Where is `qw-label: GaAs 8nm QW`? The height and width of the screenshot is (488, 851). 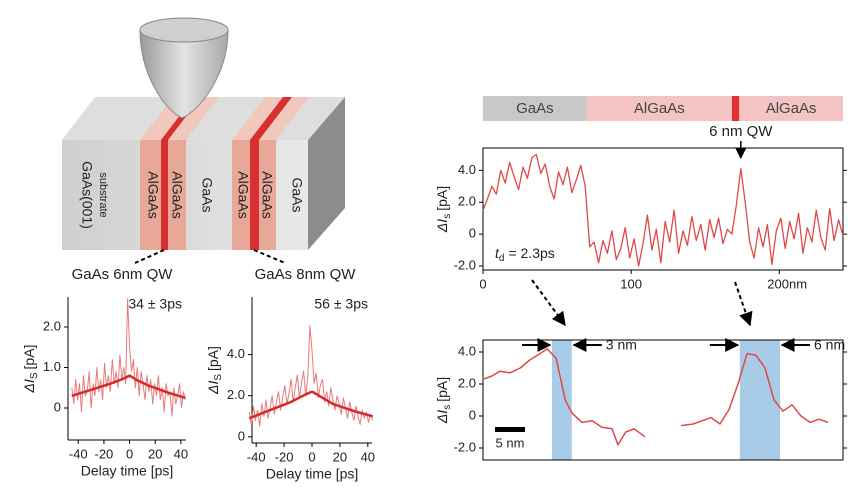 qw-label: GaAs 8nm QW is located at coordinates (306, 274).